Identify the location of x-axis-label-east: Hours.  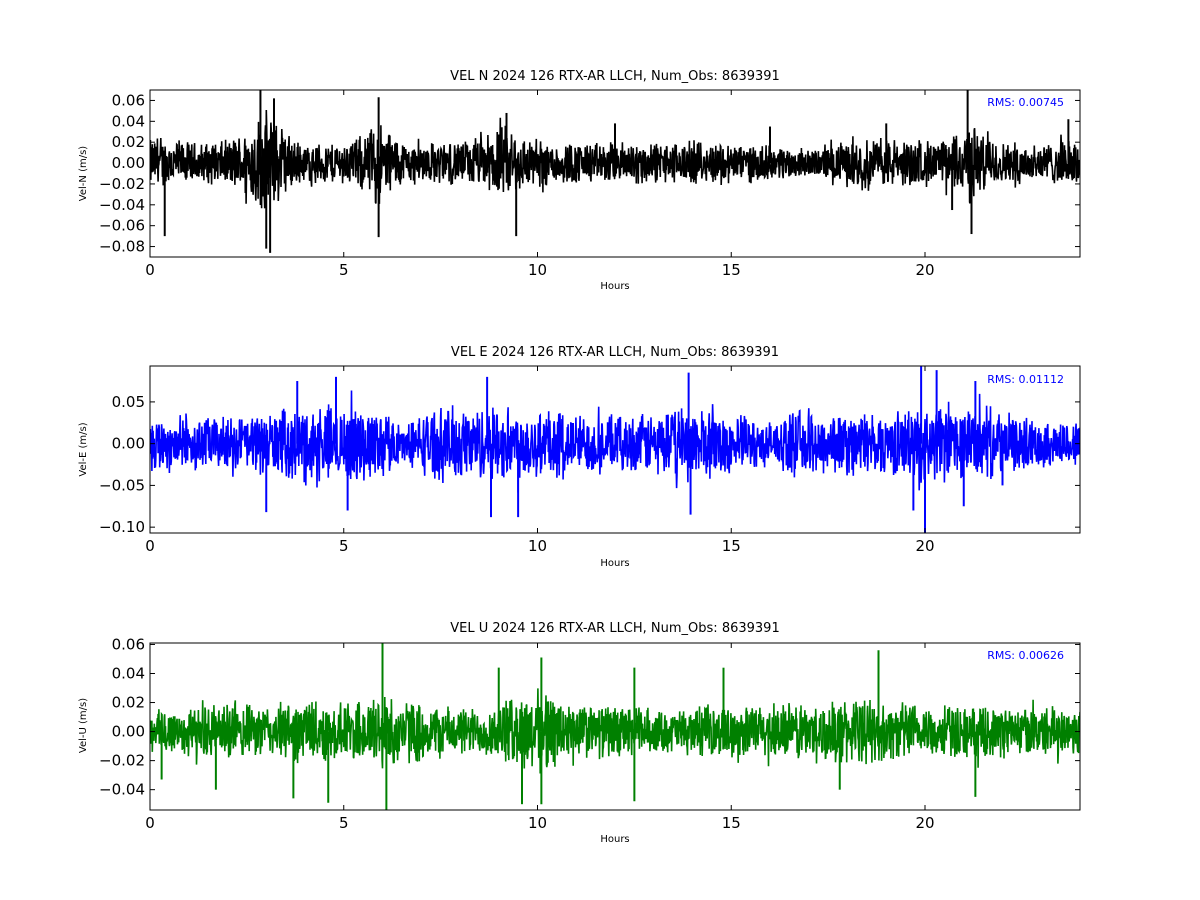
(614, 563).